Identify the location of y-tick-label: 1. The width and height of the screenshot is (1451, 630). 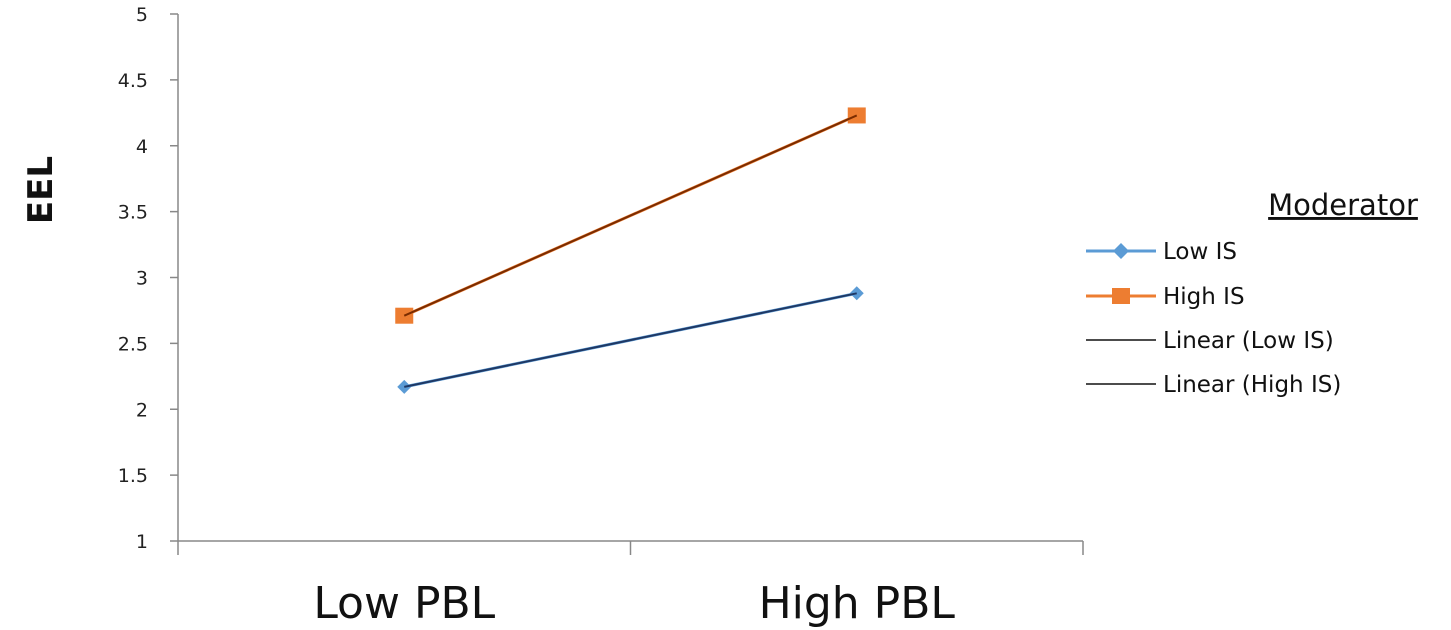
(142, 542).